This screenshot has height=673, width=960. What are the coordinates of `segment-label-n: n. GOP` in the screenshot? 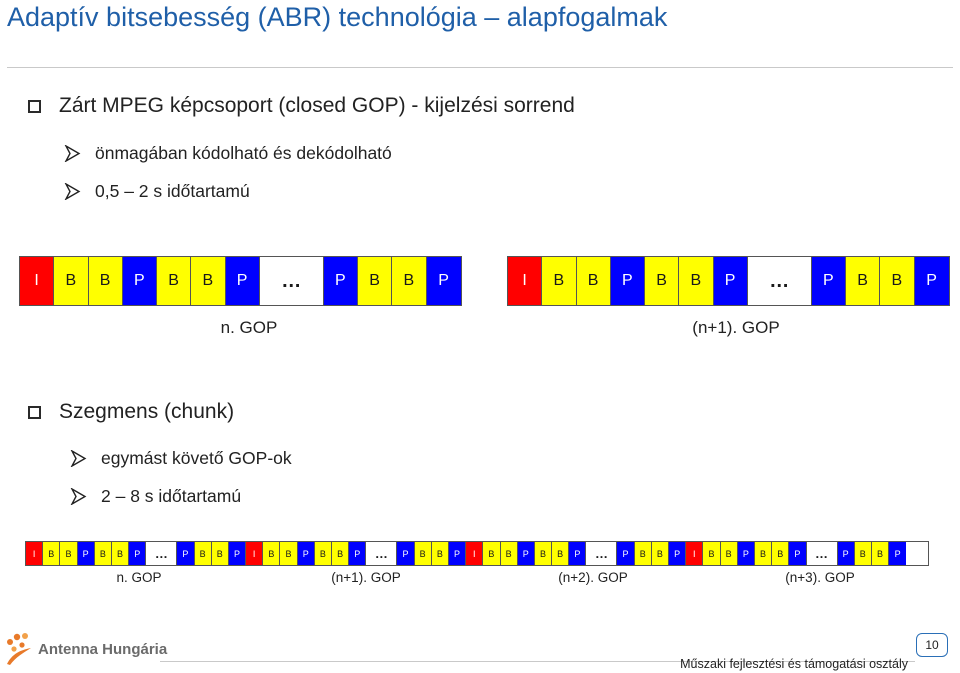 It's located at (139, 577).